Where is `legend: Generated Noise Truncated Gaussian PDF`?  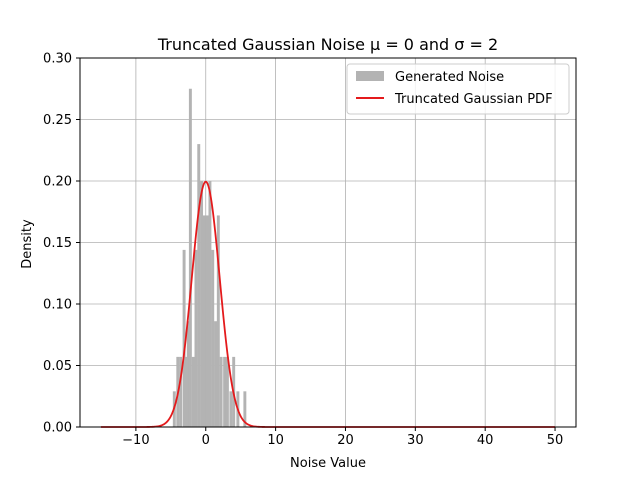
legend: Generated Noise Truncated Gaussian PDF is located at coordinates (458, 89).